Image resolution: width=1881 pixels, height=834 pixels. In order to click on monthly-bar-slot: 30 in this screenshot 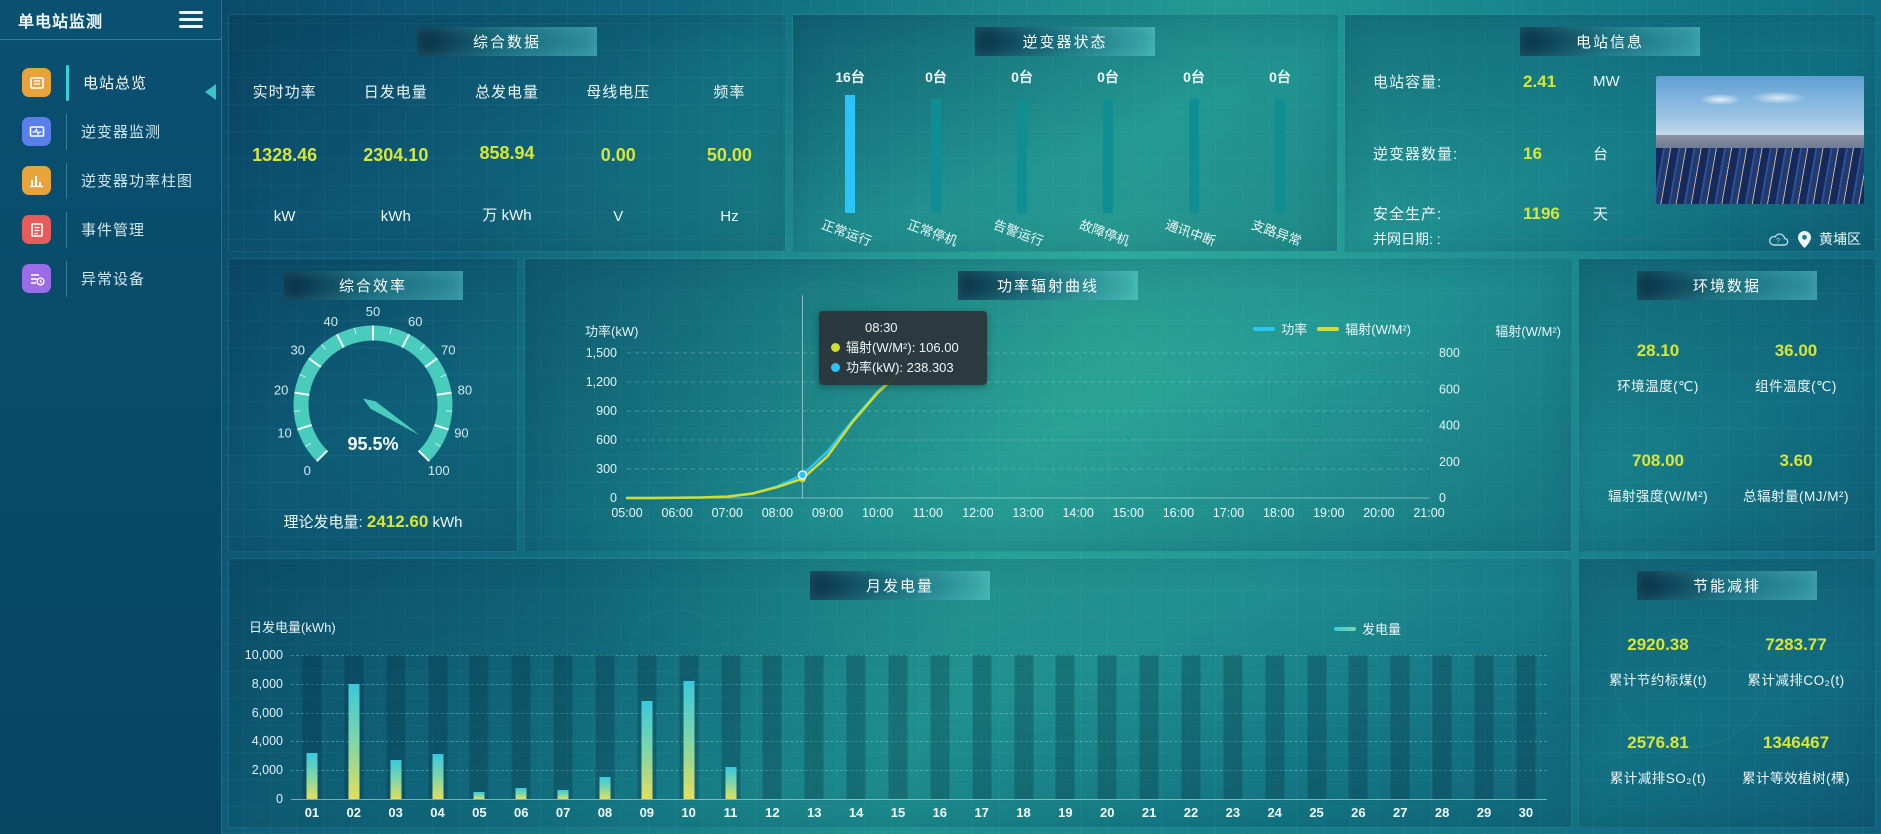, I will do `click(1526, 737)`.